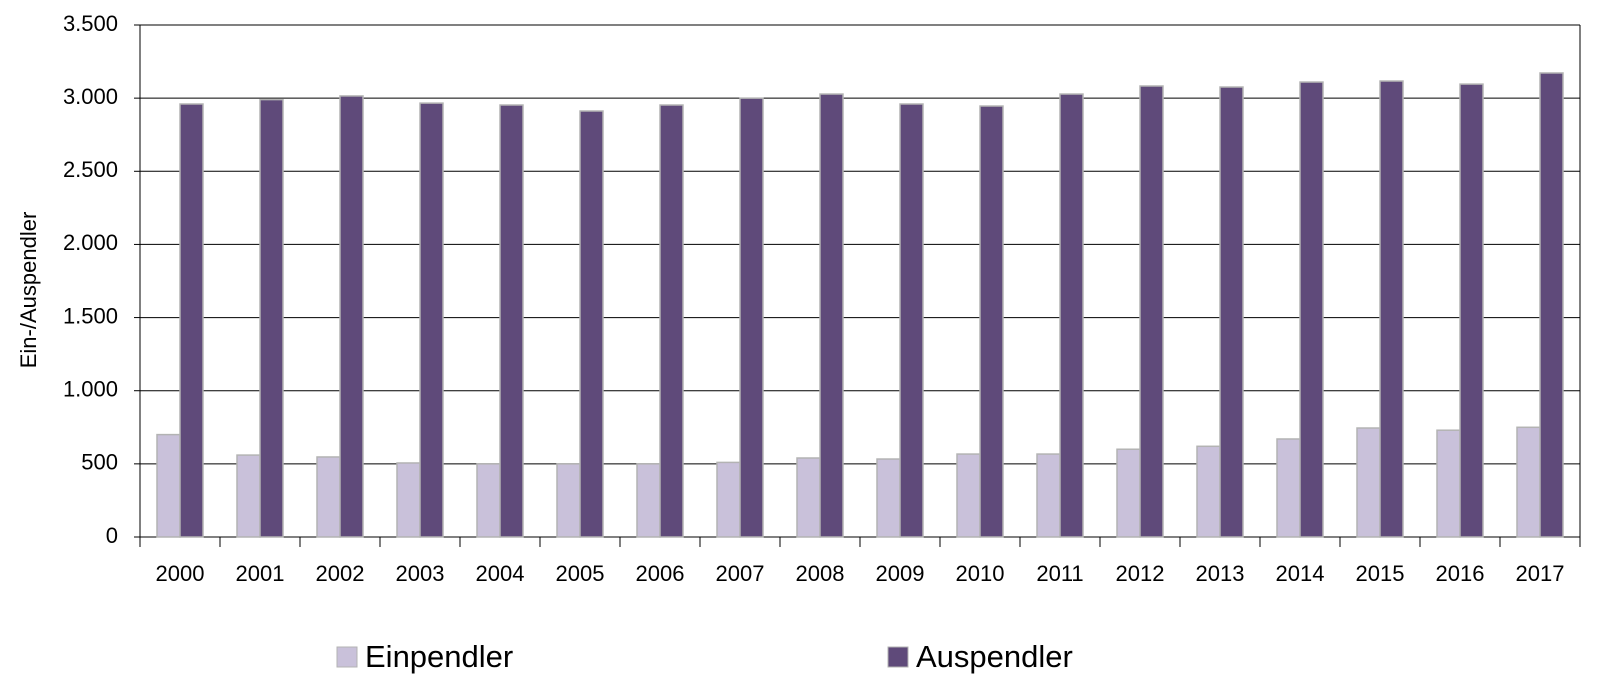 The height and width of the screenshot is (689, 1603). What do you see at coordinates (994, 656) in the screenshot?
I see `legend-text: Auspendler` at bounding box center [994, 656].